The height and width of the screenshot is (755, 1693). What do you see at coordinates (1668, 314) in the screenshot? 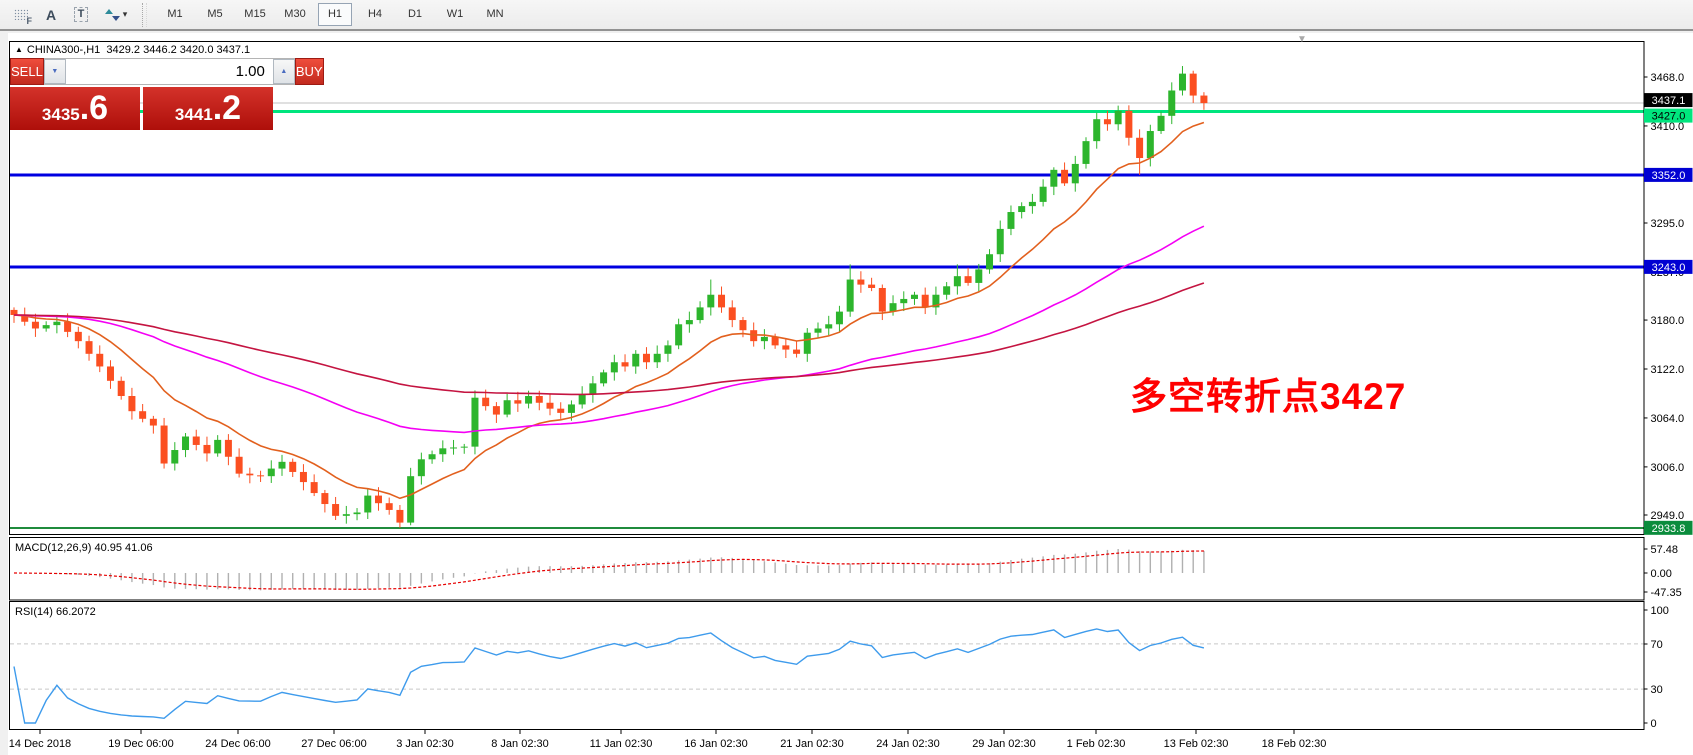
I see `price-badges: 3437.1 3427.0 3352.0 3243.0 2933.8` at bounding box center [1668, 314].